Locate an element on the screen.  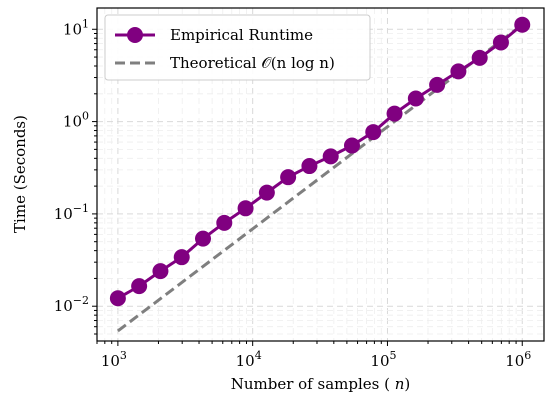
y-tick-label: 10¹ is located at coordinates (76, 27).